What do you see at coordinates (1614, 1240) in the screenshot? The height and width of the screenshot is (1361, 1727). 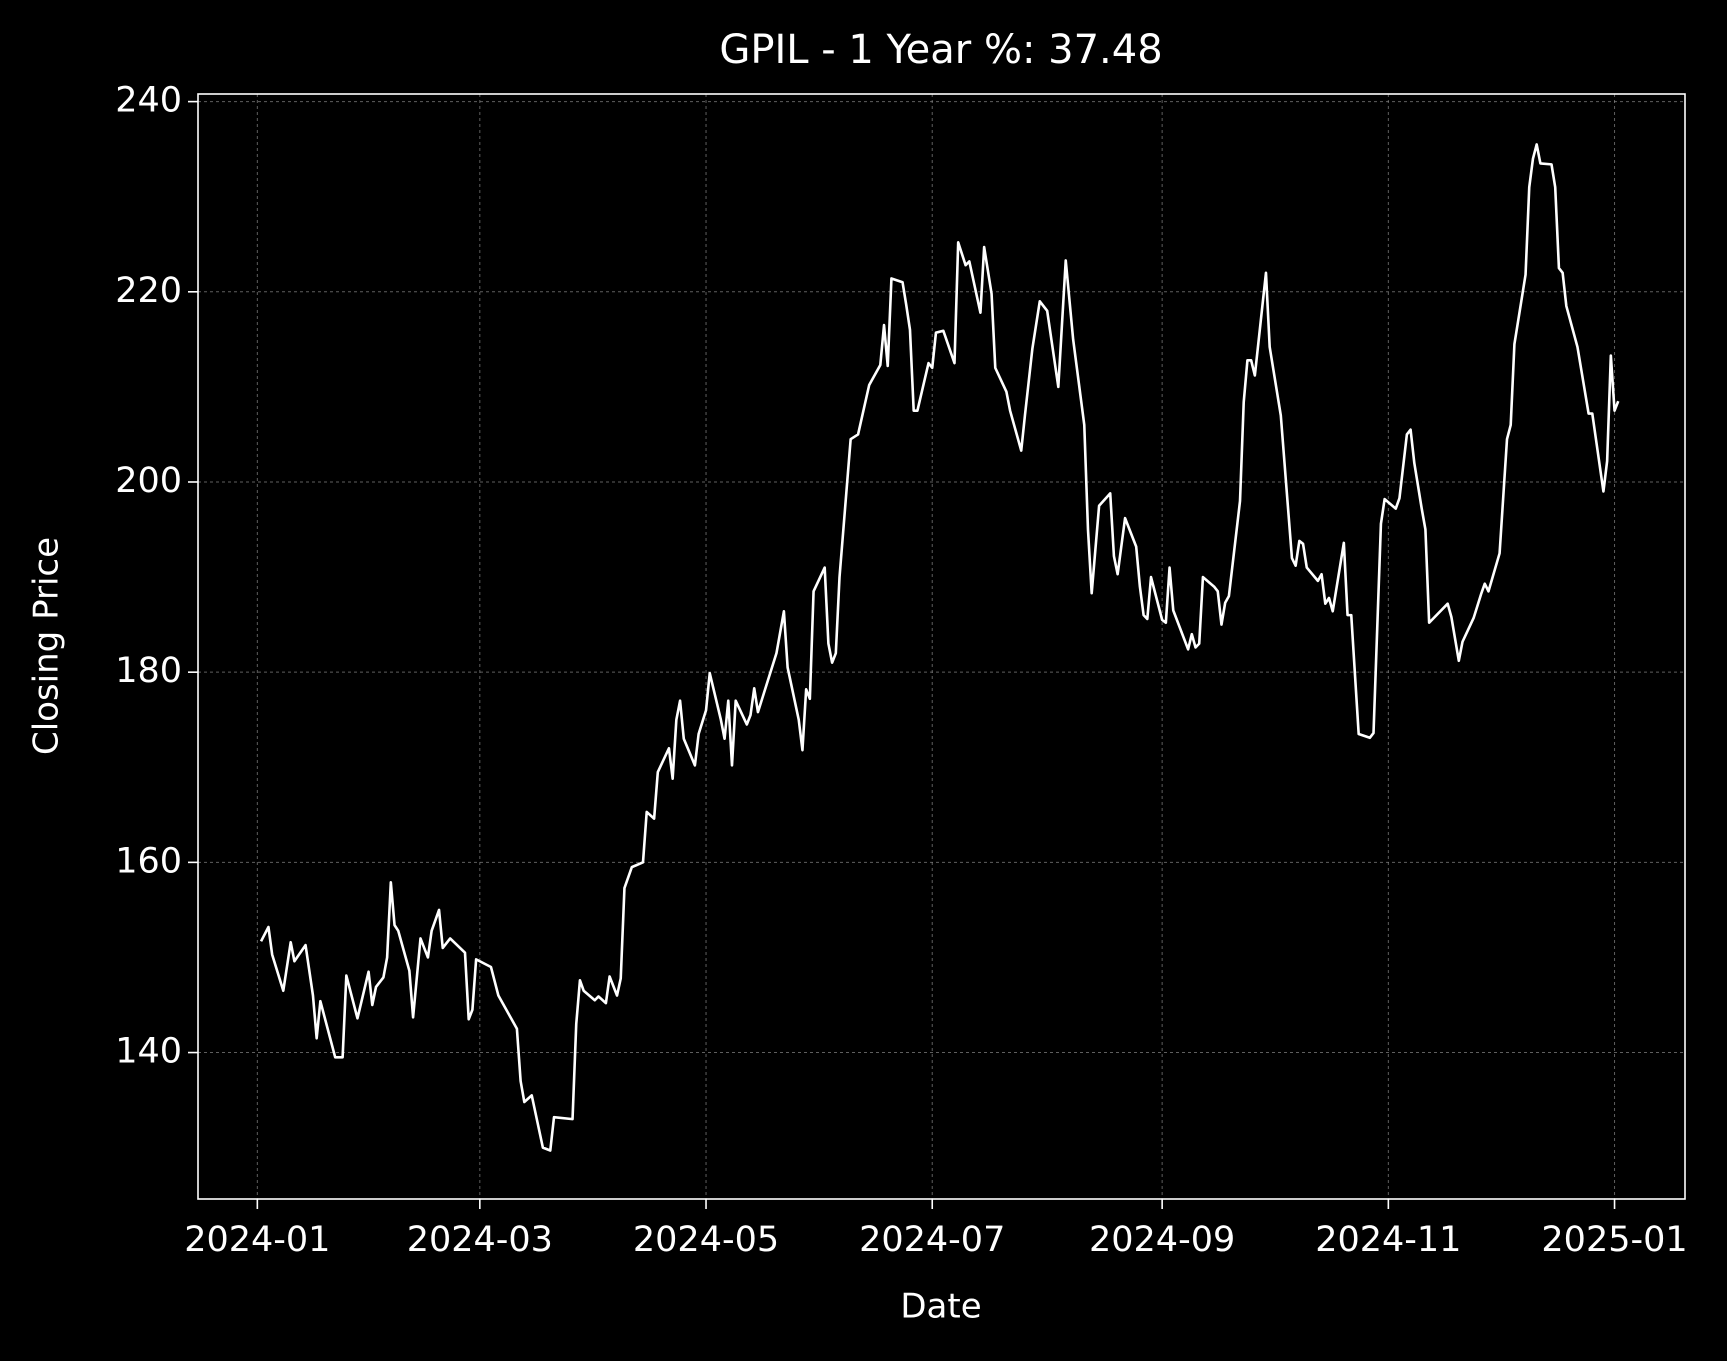 I see `x-tick-label: 2025-01` at bounding box center [1614, 1240].